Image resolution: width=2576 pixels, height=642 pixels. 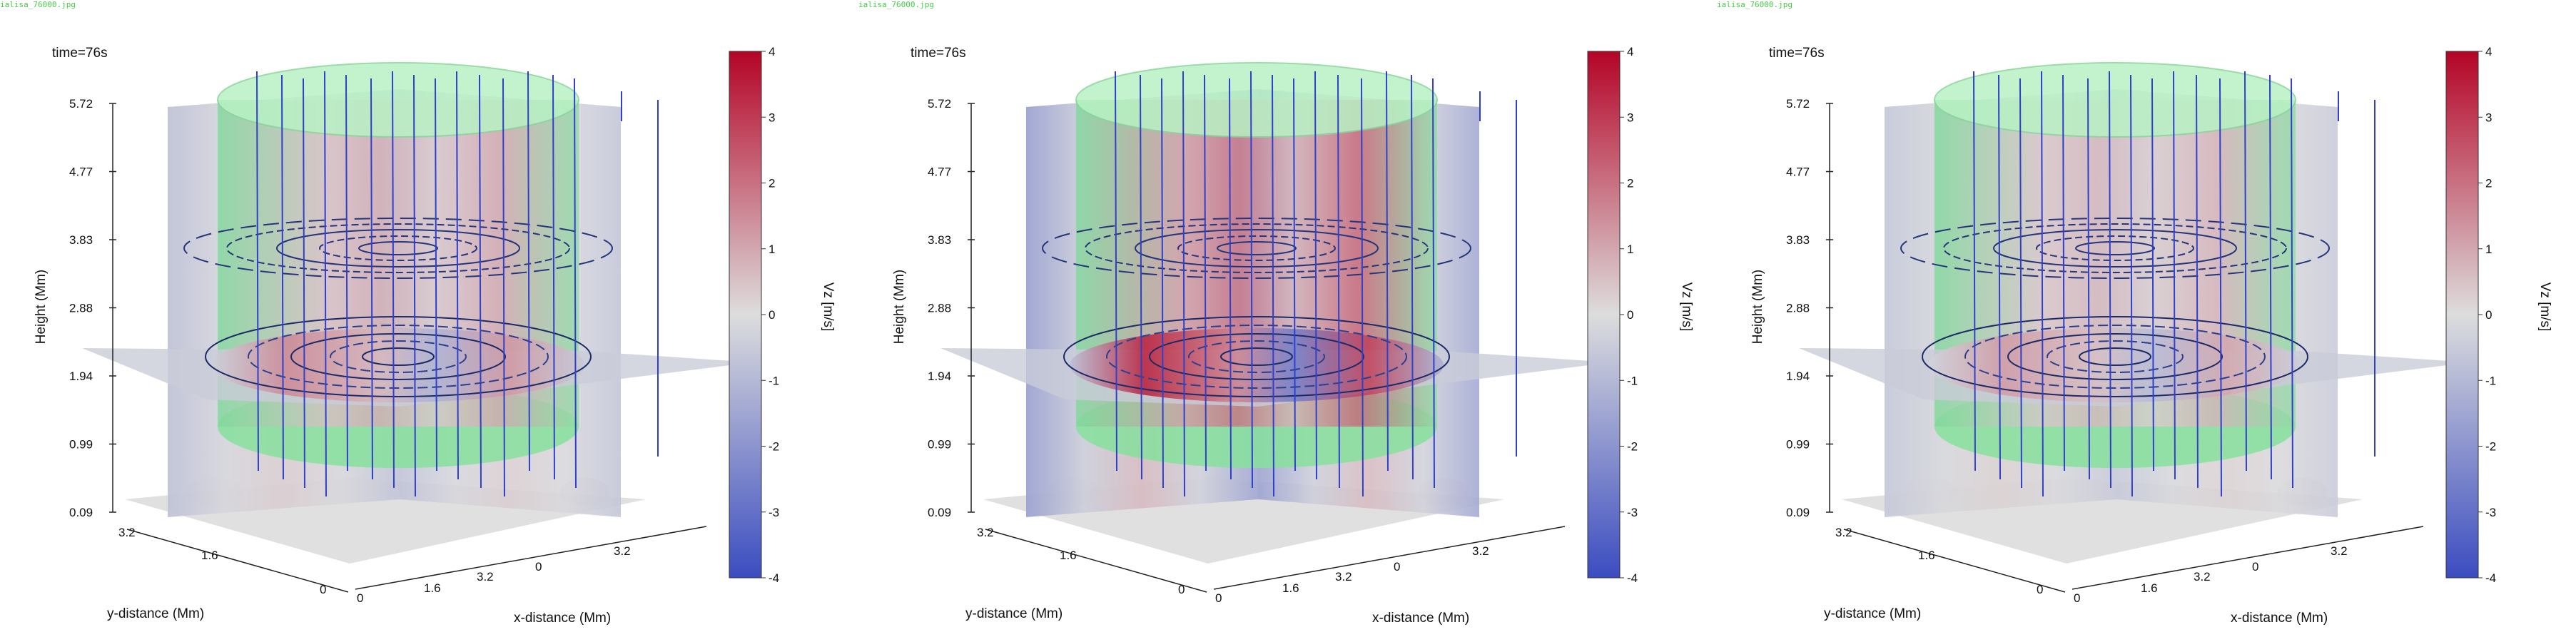 What do you see at coordinates (81, 308) in the screenshot?
I see `z-tick-label: 2.88` at bounding box center [81, 308].